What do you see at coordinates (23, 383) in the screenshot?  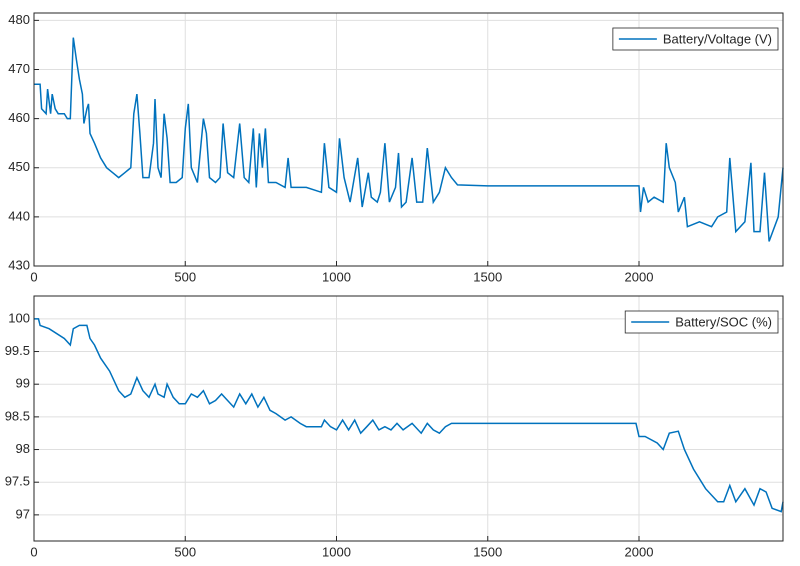 I see `y-tick-label: 99` at bounding box center [23, 383].